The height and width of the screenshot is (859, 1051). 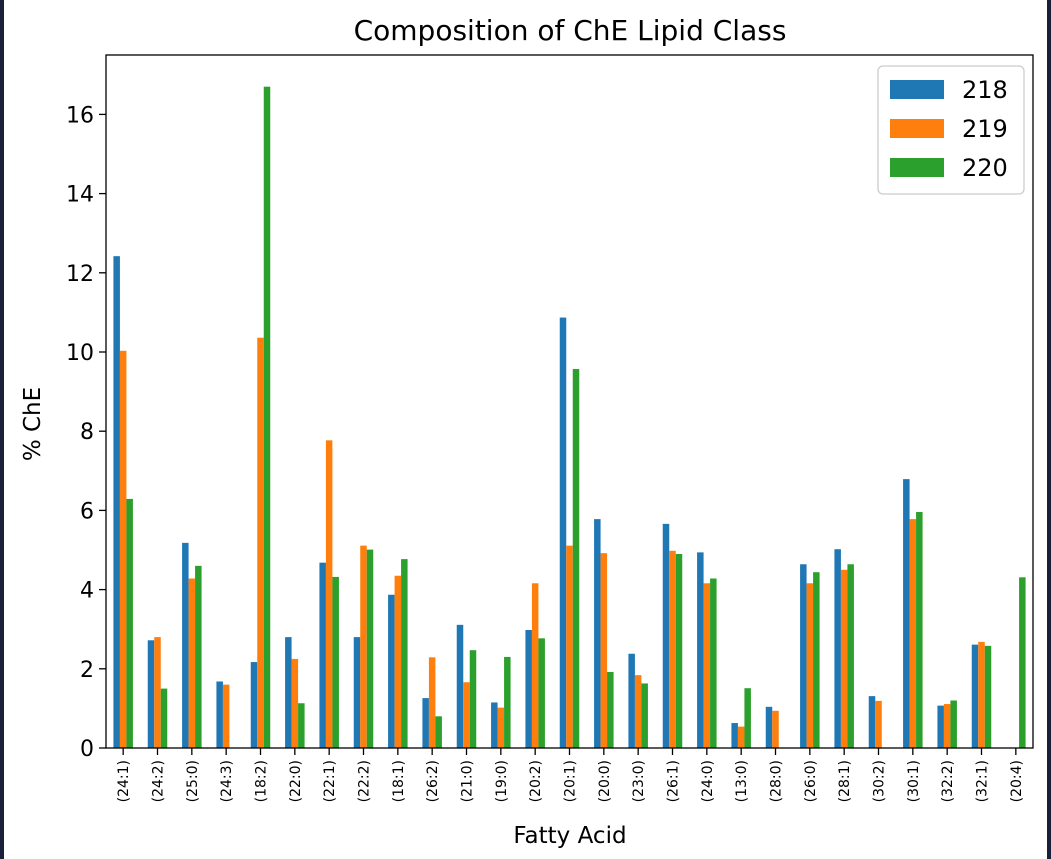 I want to click on bar-220-(22:1), so click(x=335, y=662).